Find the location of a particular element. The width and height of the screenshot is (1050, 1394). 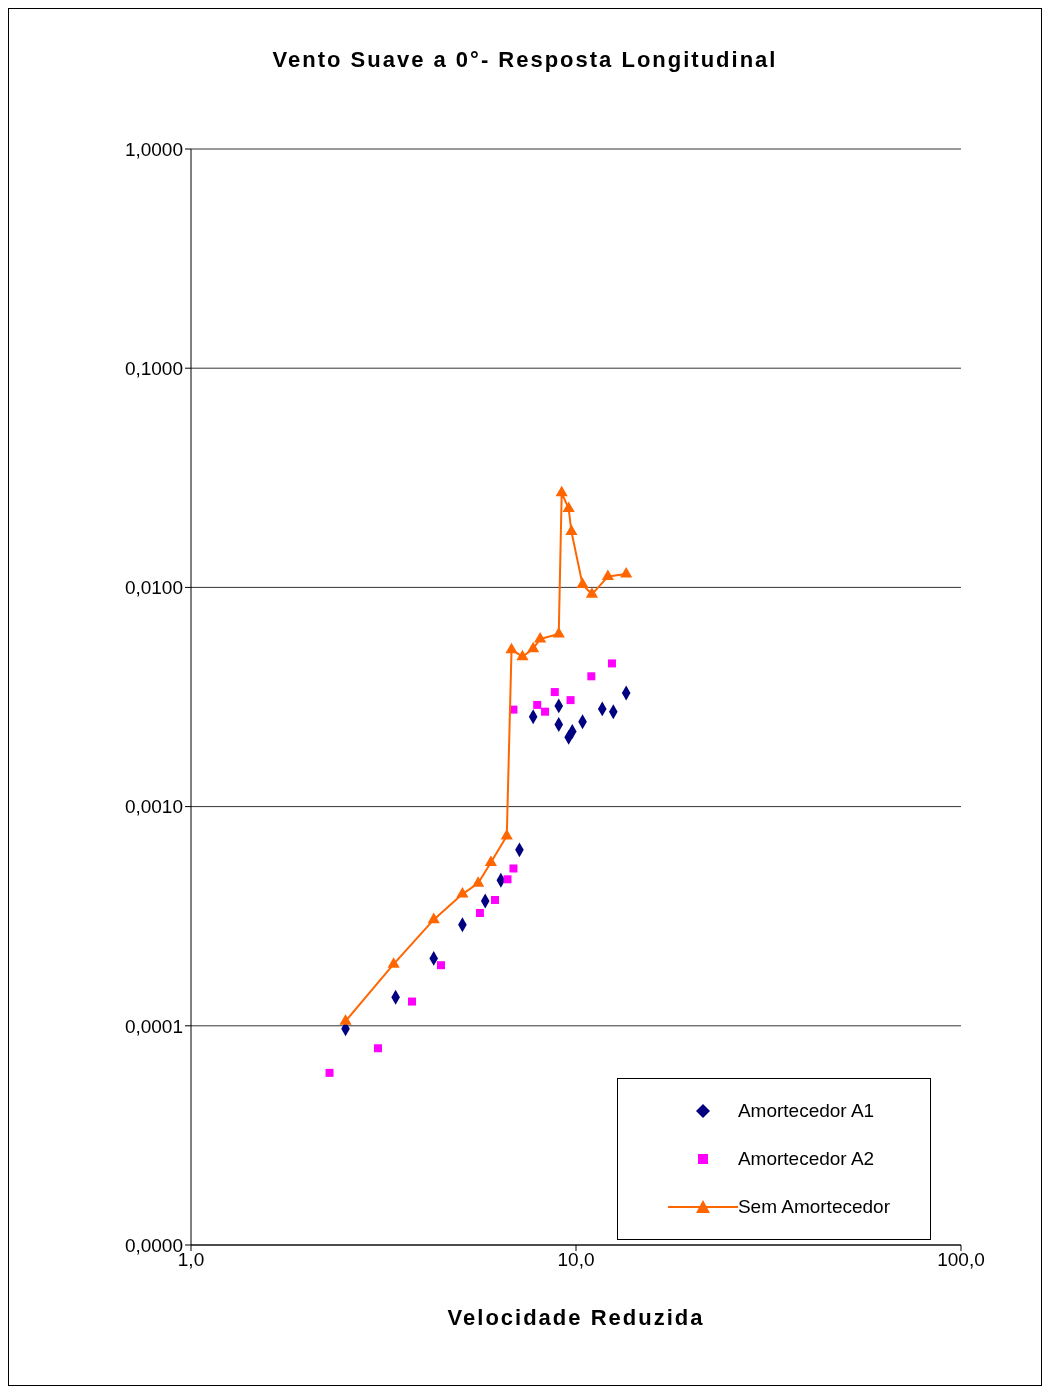

y-tick-label: 0,0100 is located at coordinates (153, 588).